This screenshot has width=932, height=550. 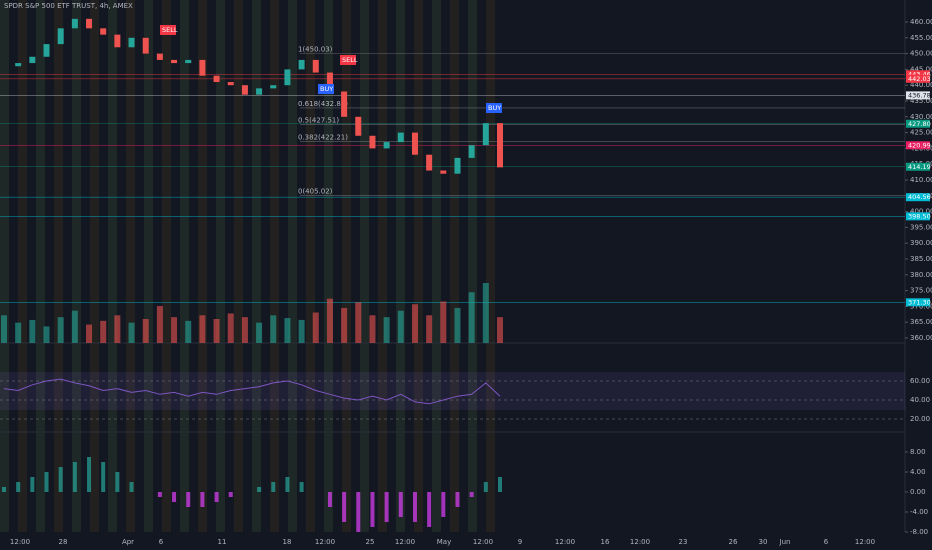 I want to click on rsi-tick-label: 40.00, so click(x=920, y=400).